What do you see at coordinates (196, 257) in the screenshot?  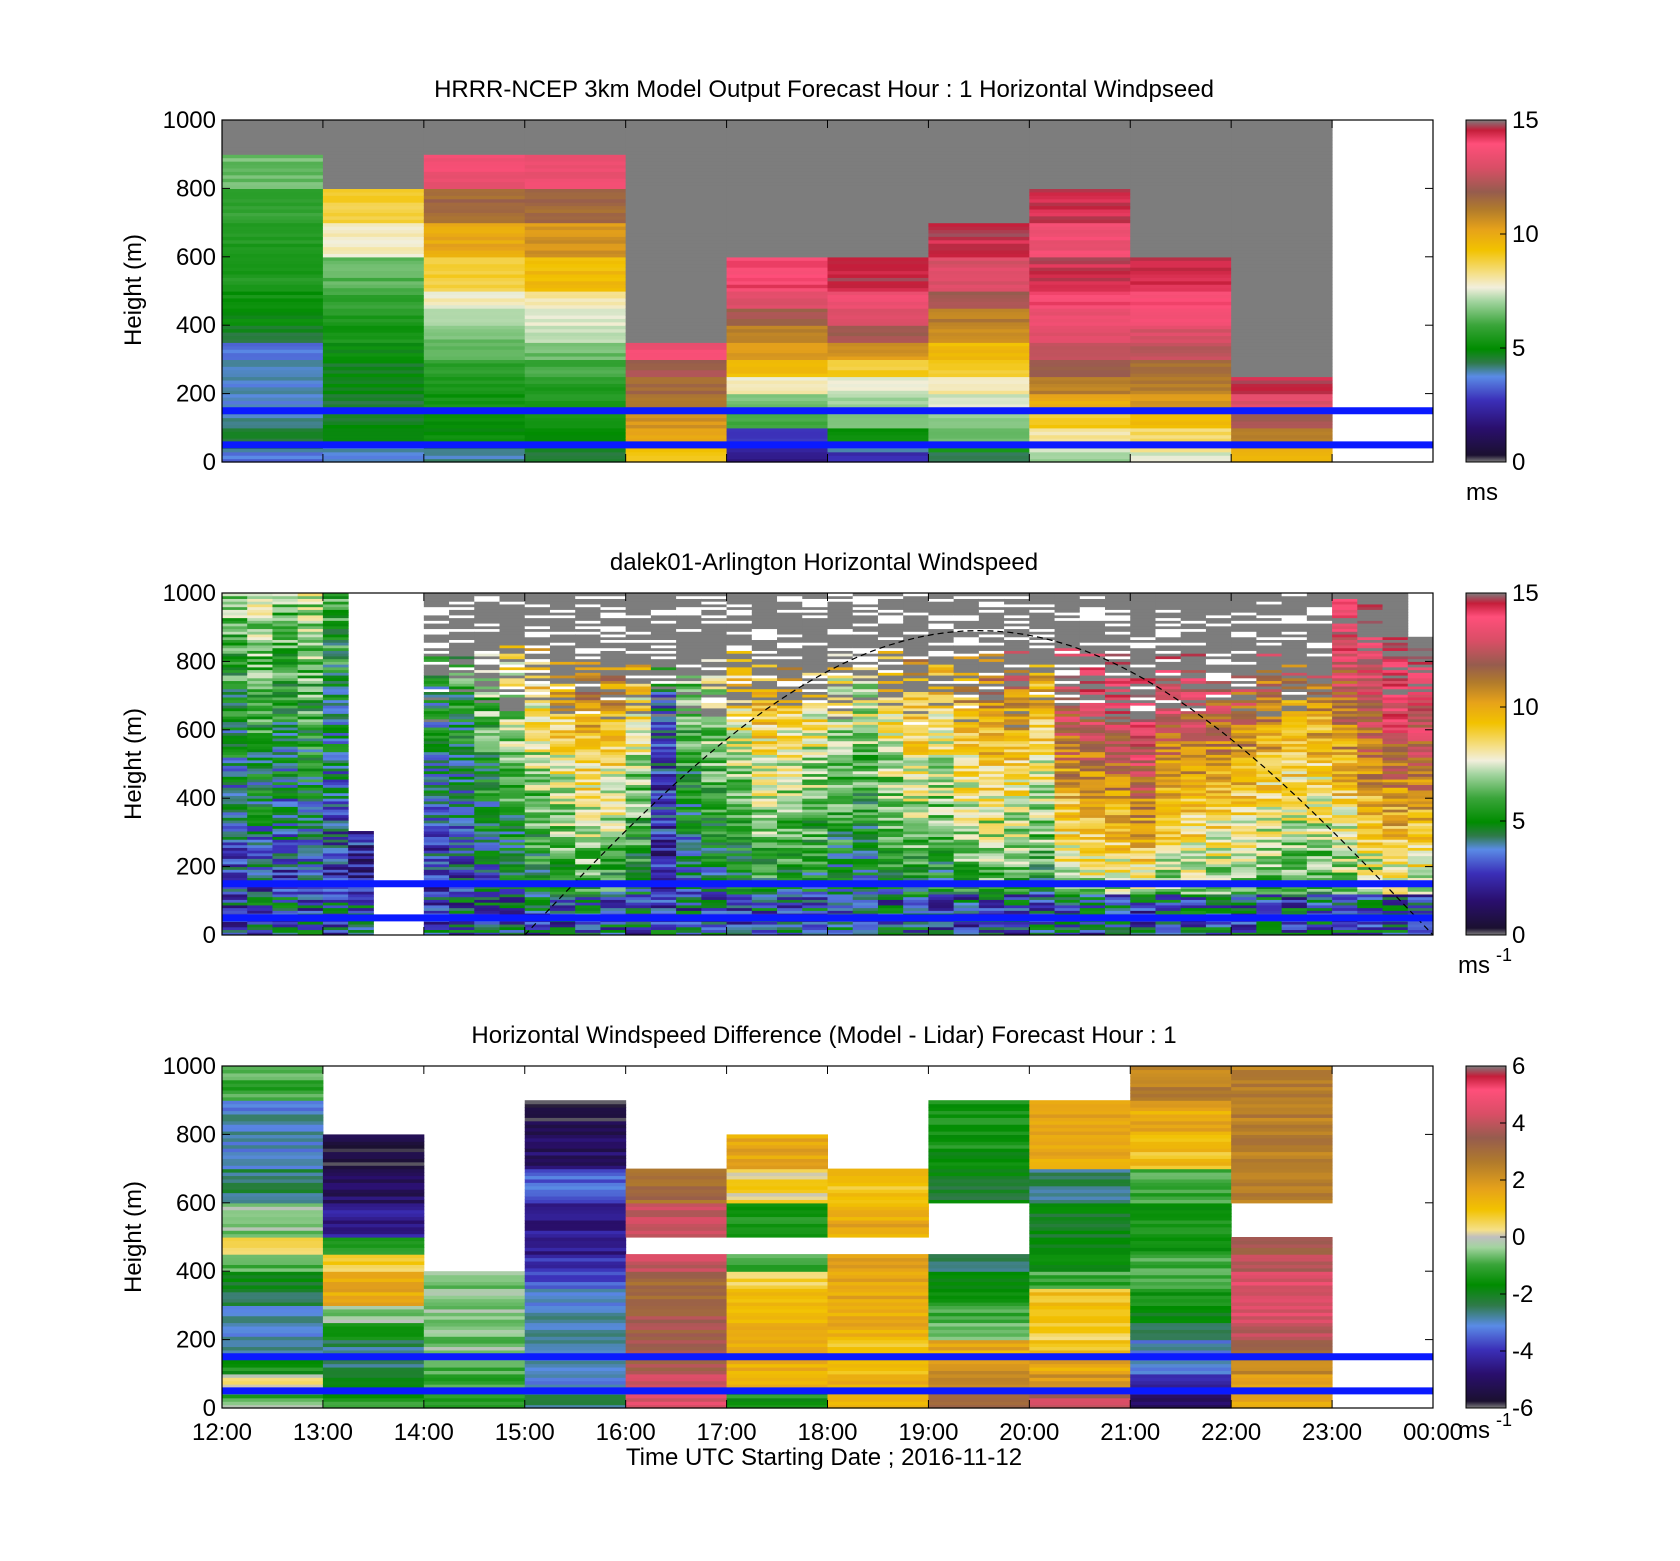 I see `y-tick-label: 600` at bounding box center [196, 257].